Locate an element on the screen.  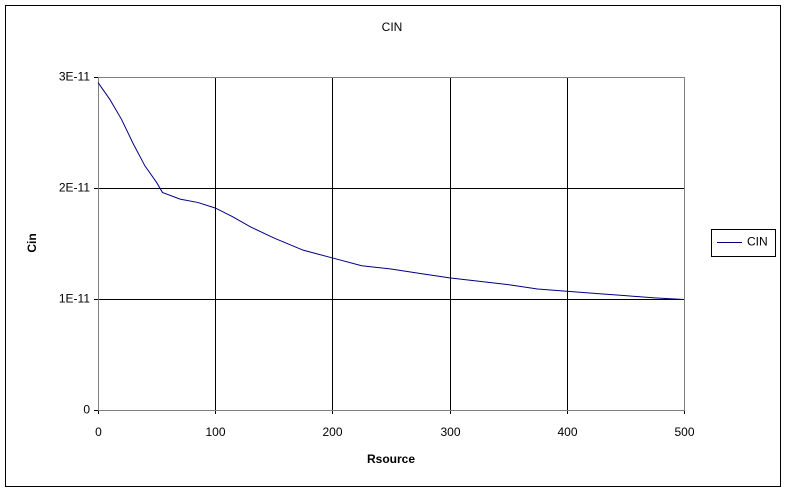
x-tick-label: 0 is located at coordinates (98, 432).